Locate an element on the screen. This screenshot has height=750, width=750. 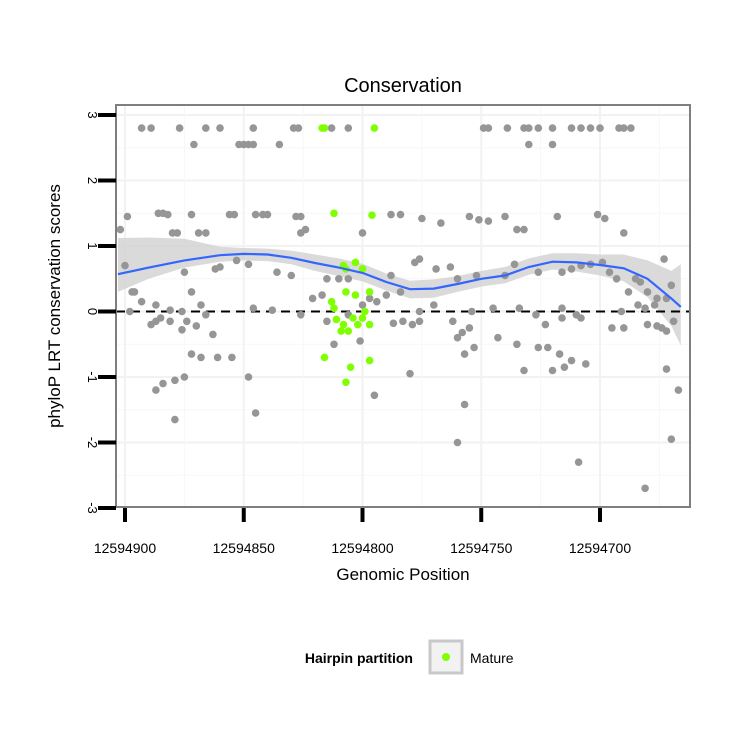
y-tick-label: 1 is located at coordinates (92, 245).